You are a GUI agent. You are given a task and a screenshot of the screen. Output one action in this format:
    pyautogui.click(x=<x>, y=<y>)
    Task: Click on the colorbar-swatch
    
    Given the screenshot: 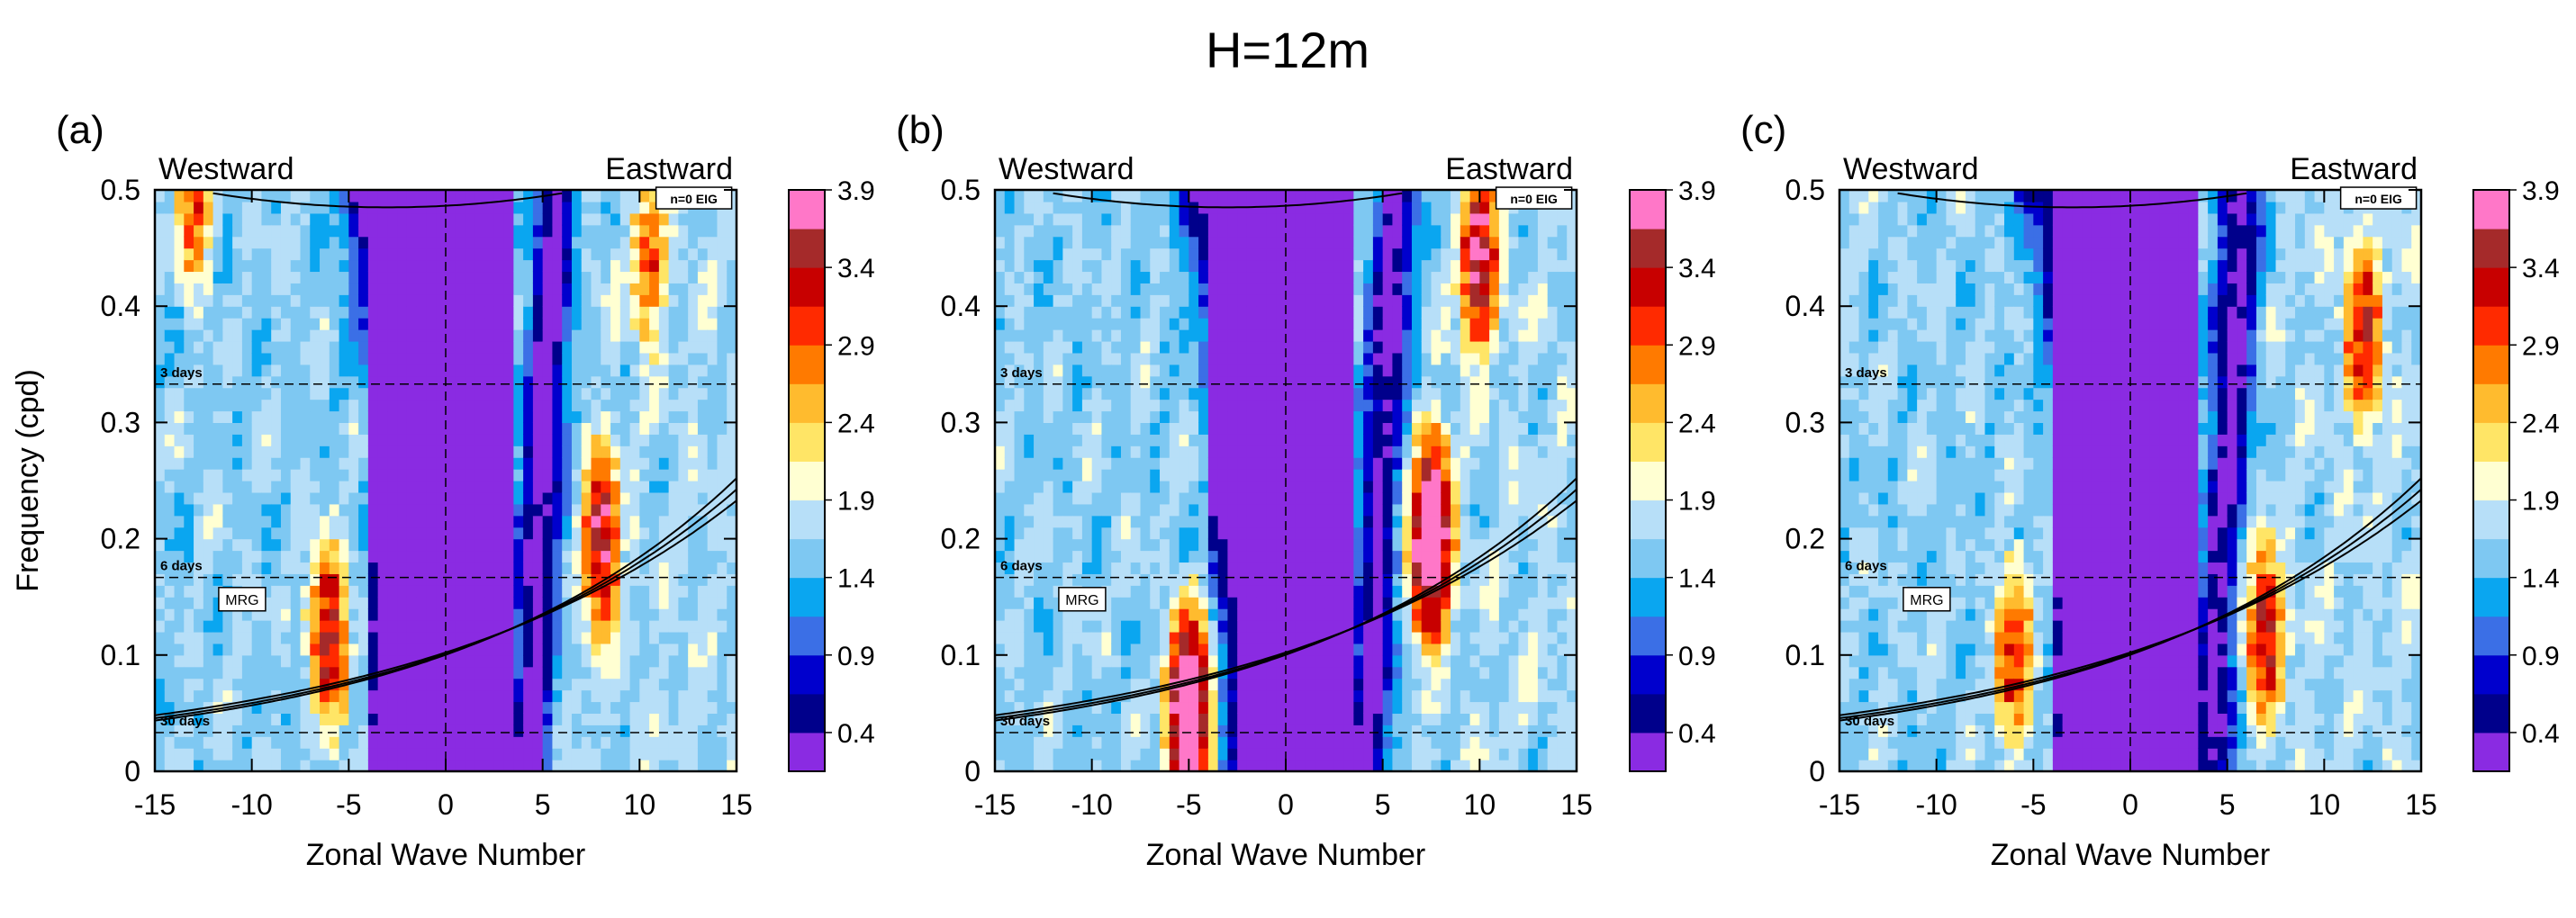 What is the action you would take?
    pyautogui.click(x=807, y=559)
    